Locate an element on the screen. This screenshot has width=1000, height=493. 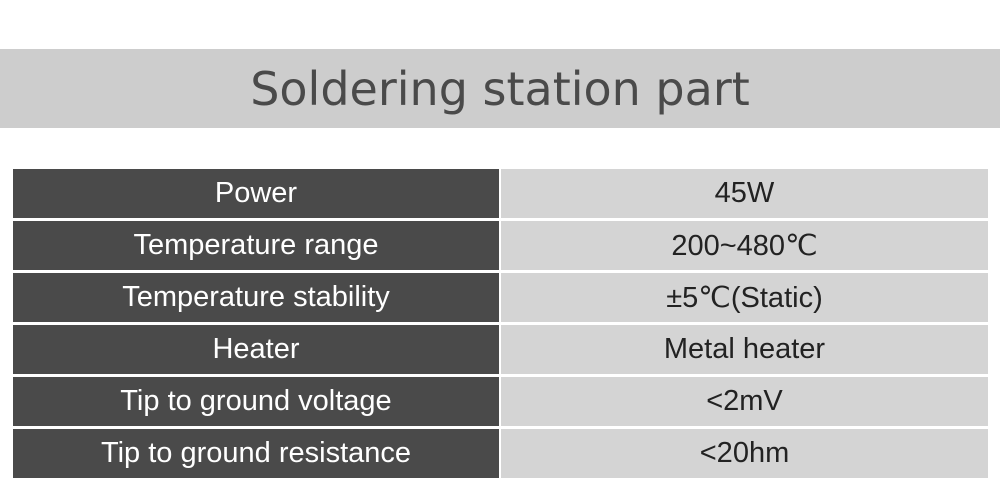
spec-name: Tip to ground voltage is located at coordinates (256, 401).